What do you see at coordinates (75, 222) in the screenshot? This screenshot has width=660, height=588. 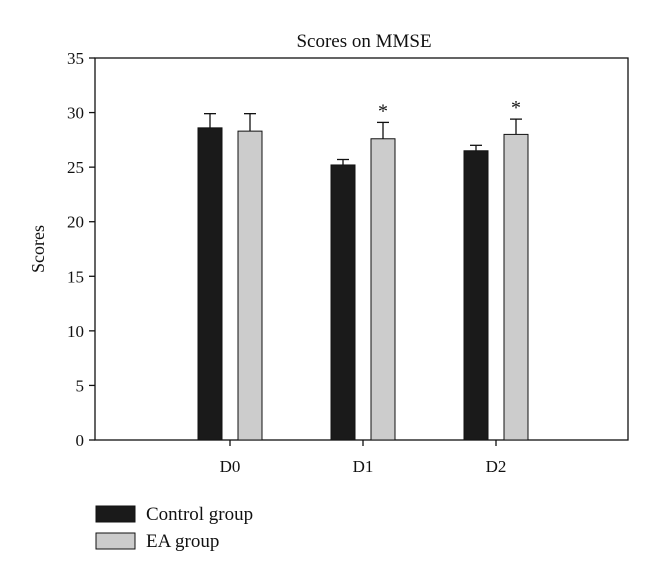 I see `y-tick-label: 20` at bounding box center [75, 222].